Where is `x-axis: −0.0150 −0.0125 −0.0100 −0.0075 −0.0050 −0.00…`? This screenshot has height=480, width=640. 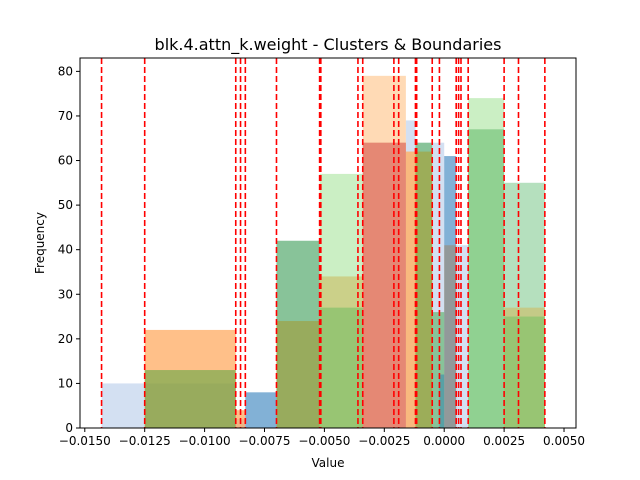 x-axis: −0.0150 −0.0125 −0.0100 −0.0075 −0.0050 −0.00… is located at coordinates (322, 438).